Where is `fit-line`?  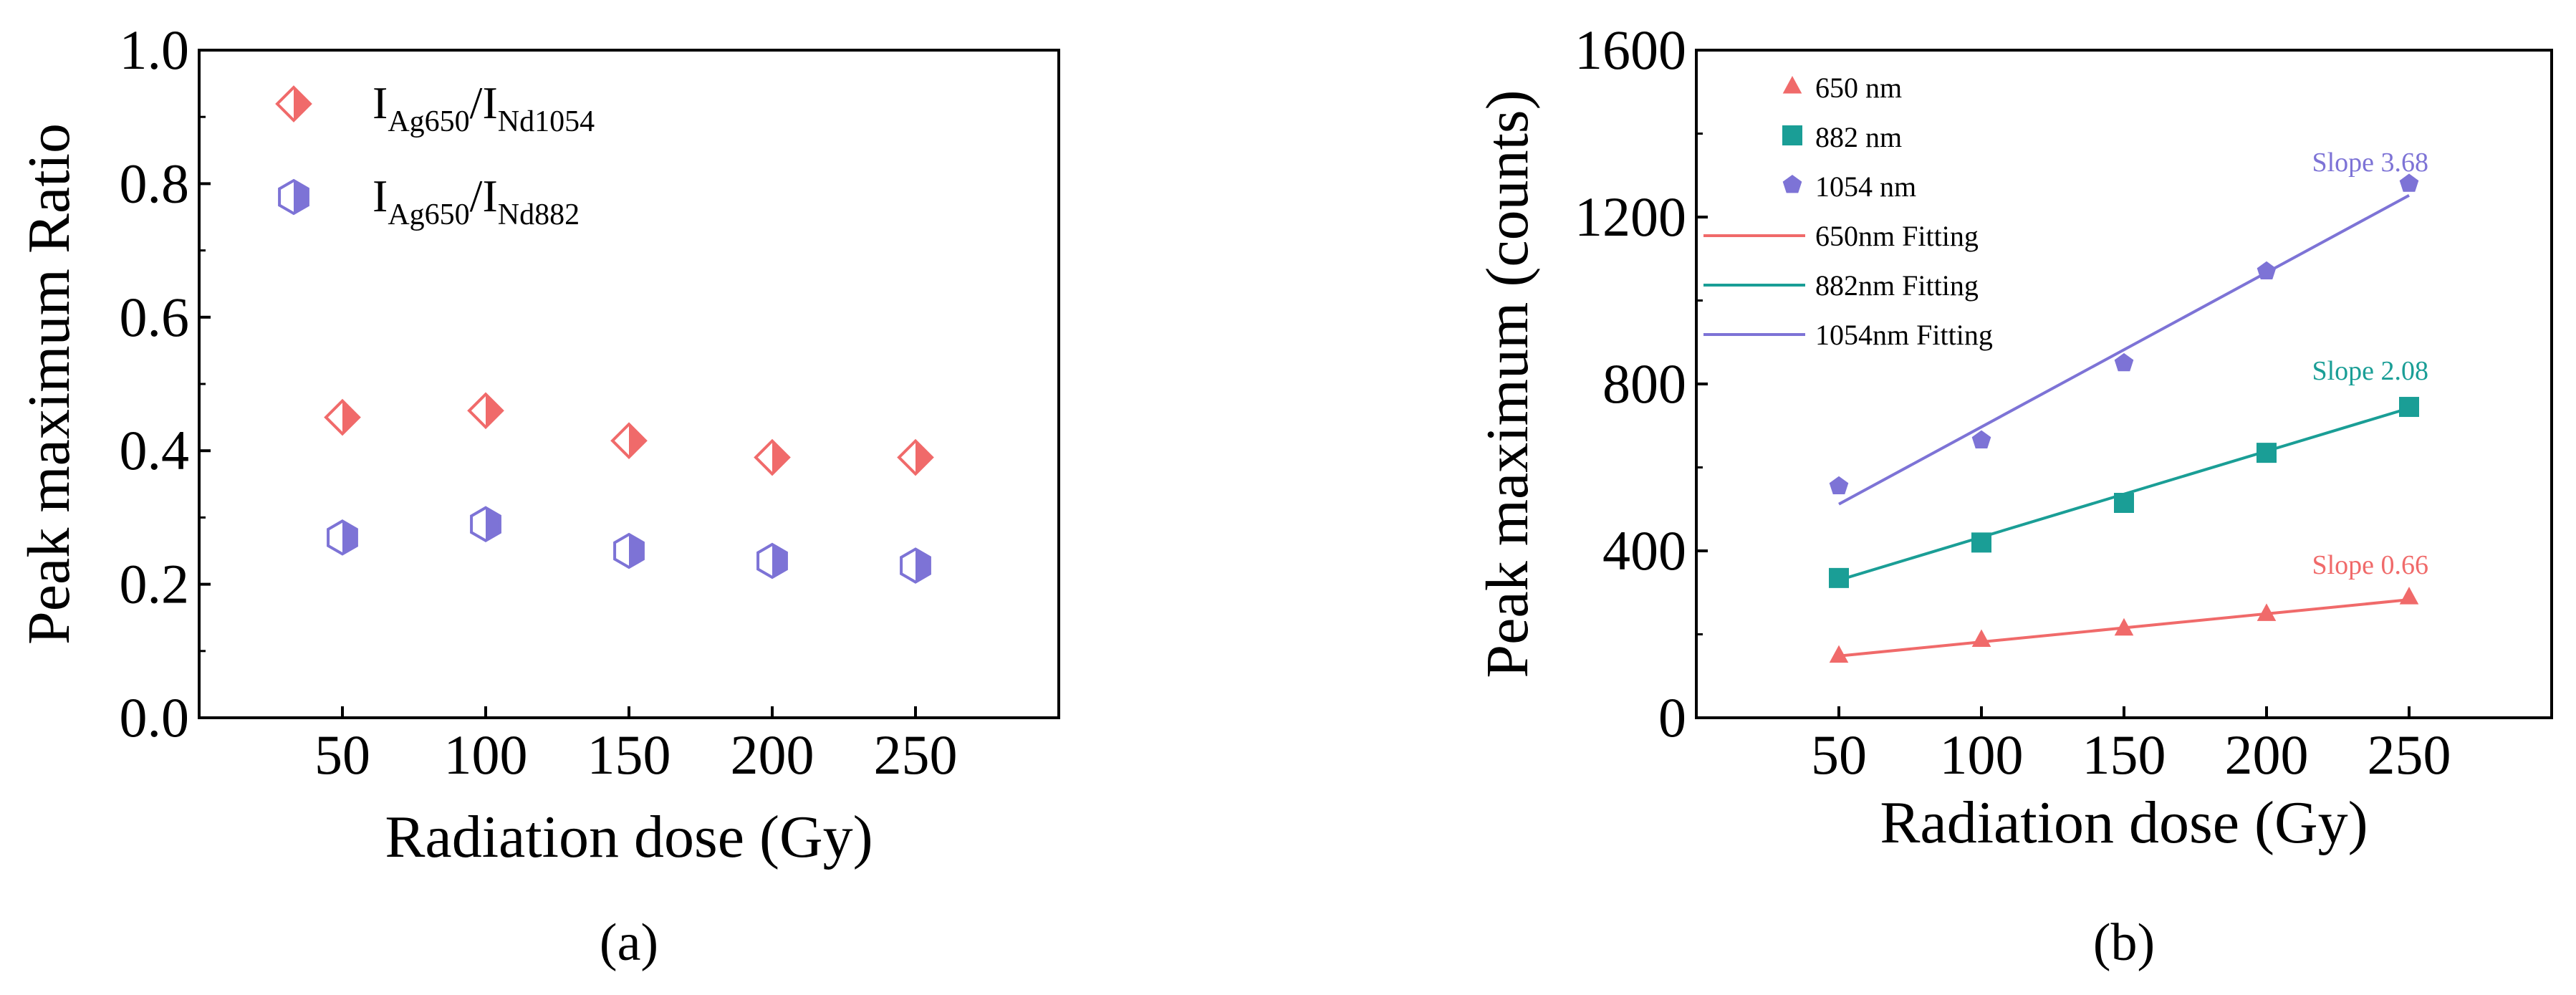 fit-line is located at coordinates (2124, 350).